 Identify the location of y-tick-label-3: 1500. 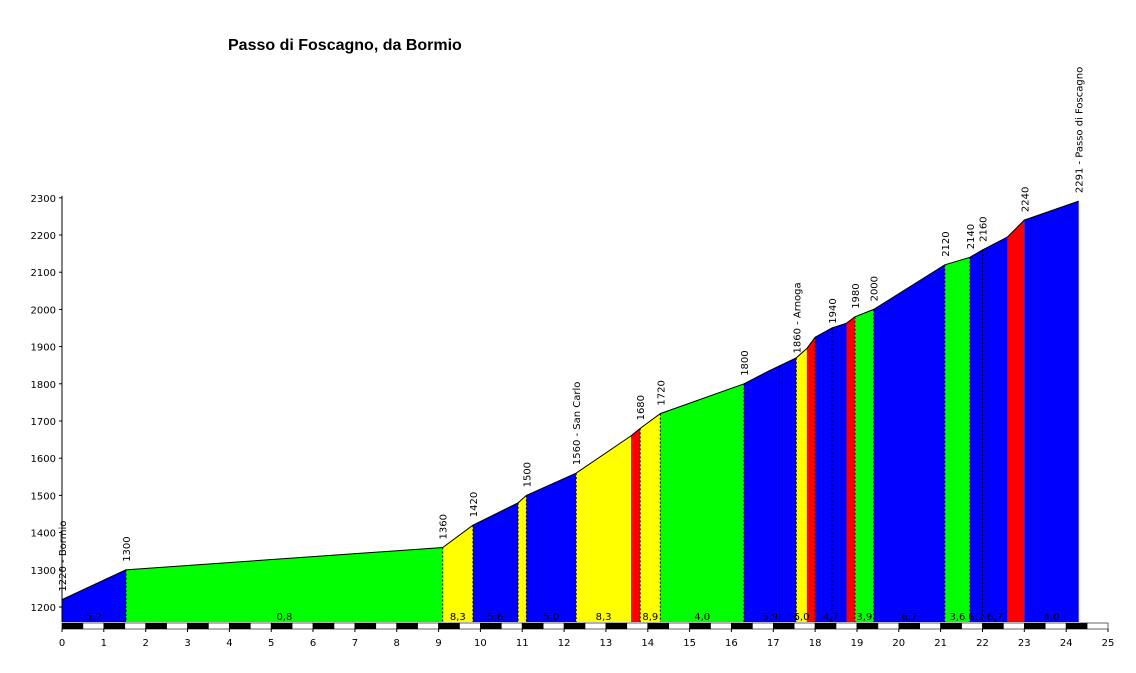
(43, 496).